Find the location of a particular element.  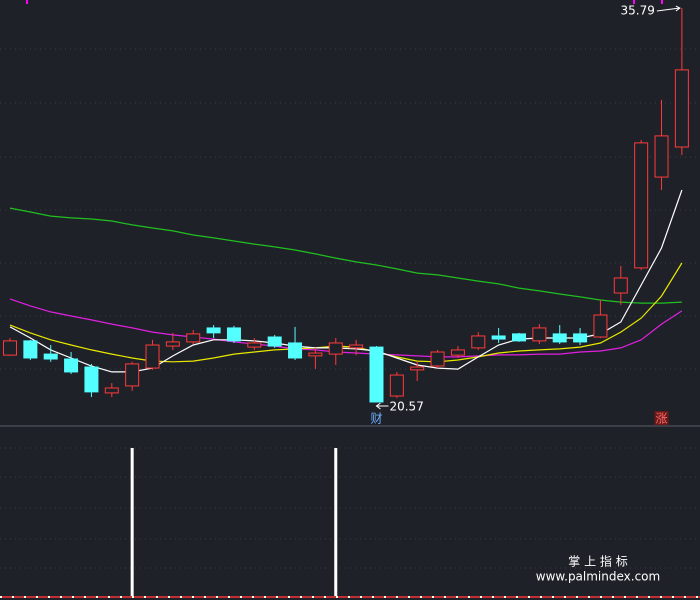

watermark-url: www.palmindex.com is located at coordinates (598, 577).